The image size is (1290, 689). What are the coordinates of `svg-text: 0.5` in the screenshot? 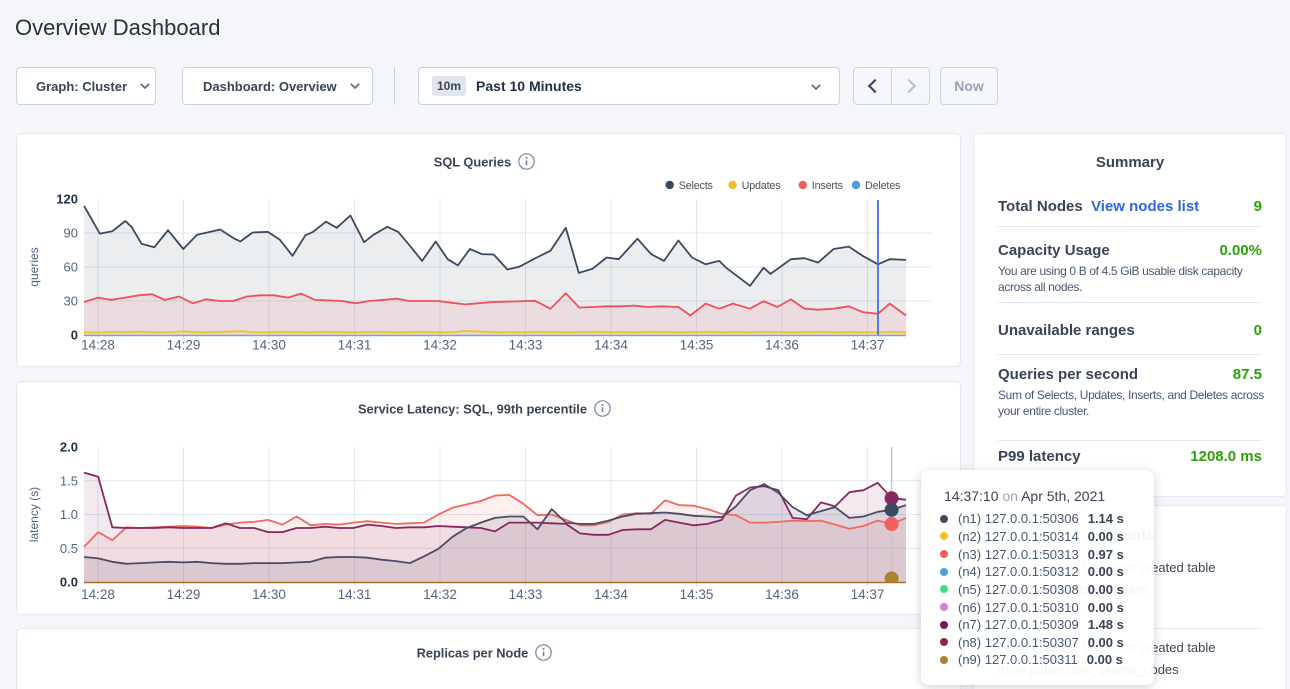 It's located at (69, 548).